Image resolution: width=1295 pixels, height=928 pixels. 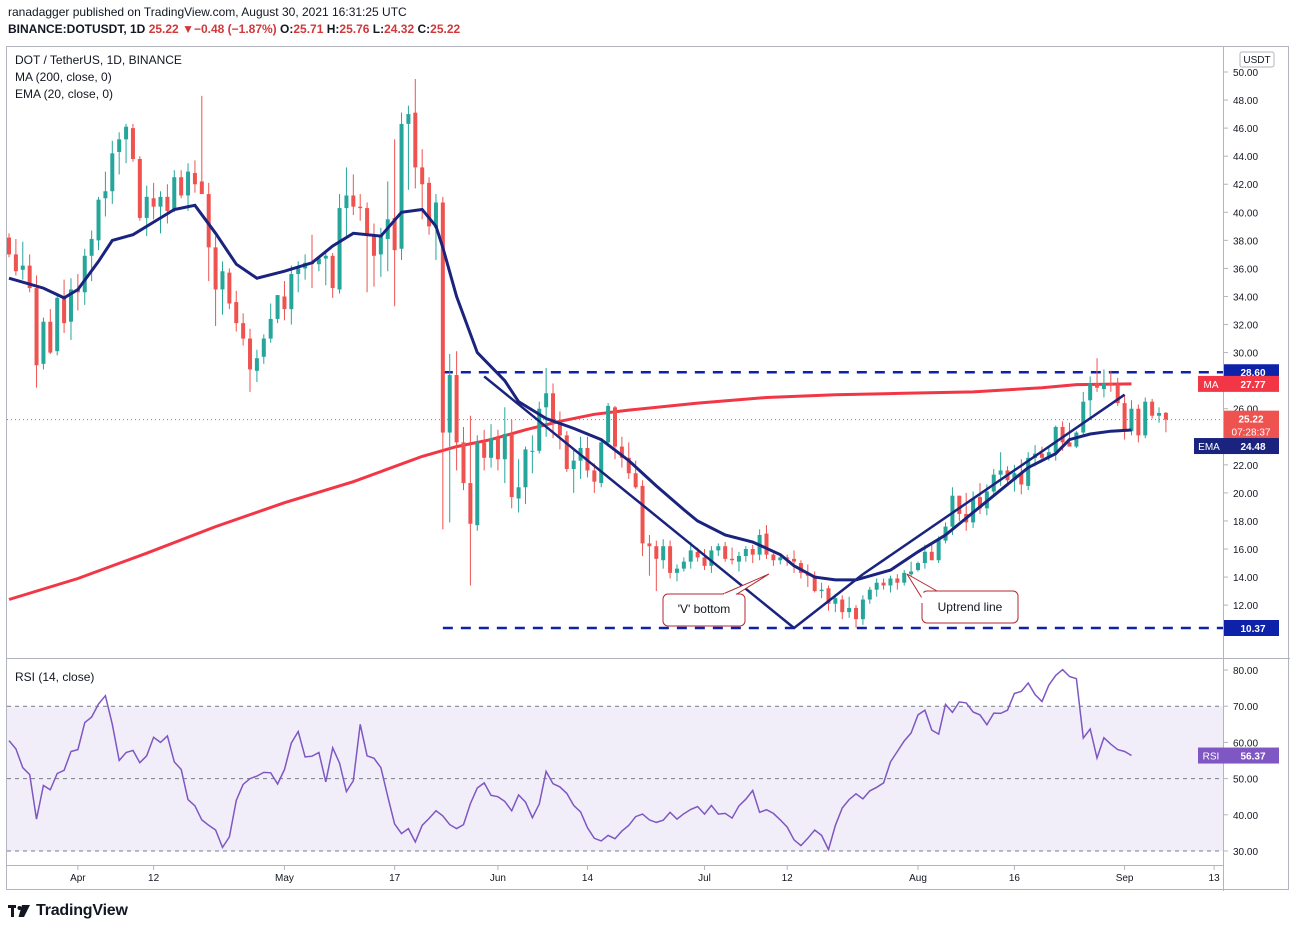 I want to click on time-tick-label: 16, so click(x=1015, y=878).